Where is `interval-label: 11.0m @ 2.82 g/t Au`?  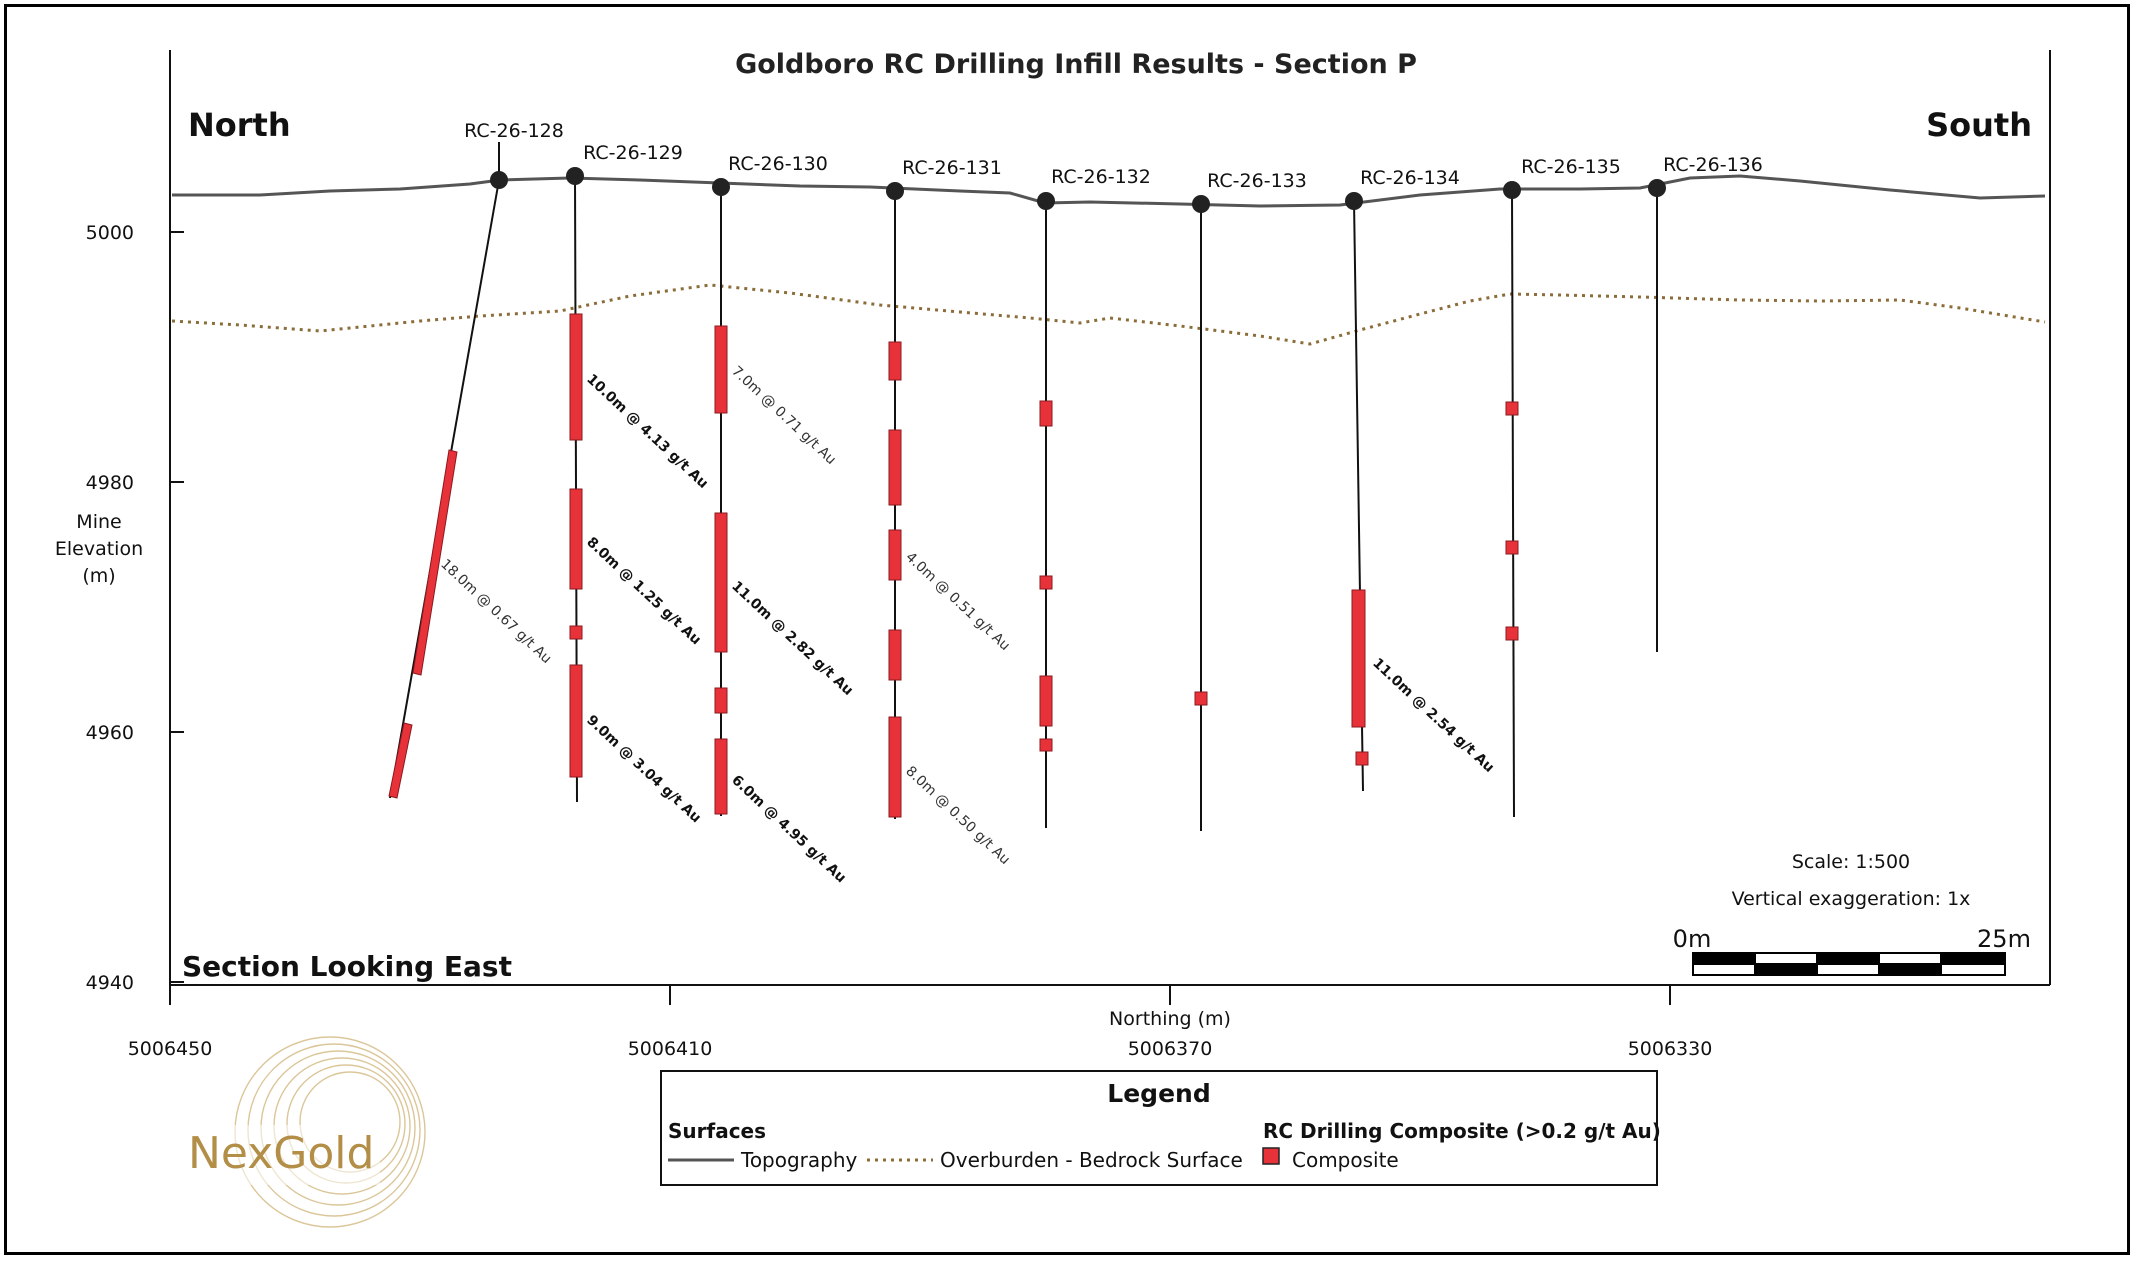
interval-label: 11.0m @ 2.82 g/t Au is located at coordinates (792, 638).